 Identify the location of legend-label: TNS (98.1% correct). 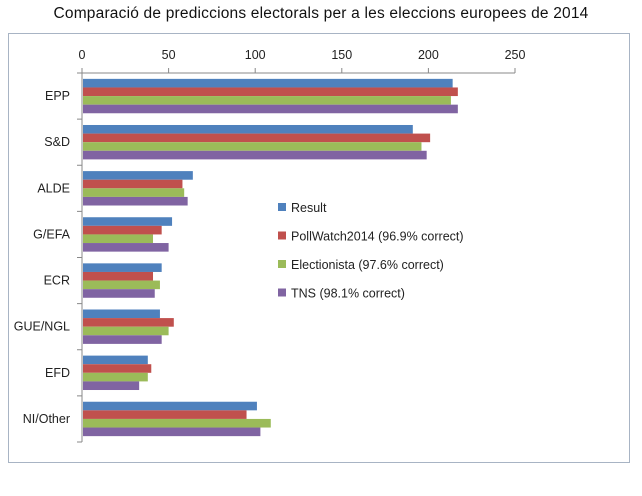
(348, 294).